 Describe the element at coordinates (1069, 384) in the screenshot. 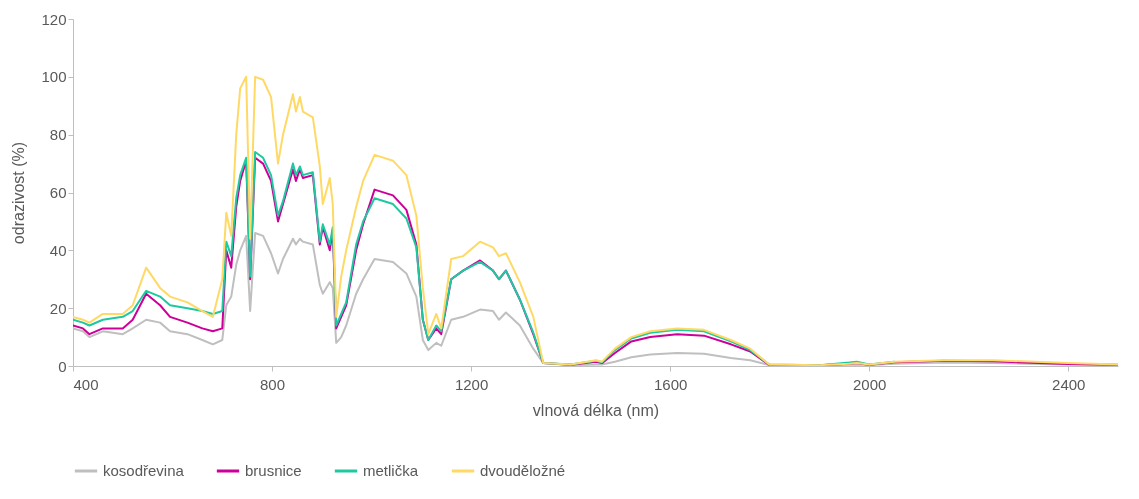

I see `x-tick-label: 2400` at that location.